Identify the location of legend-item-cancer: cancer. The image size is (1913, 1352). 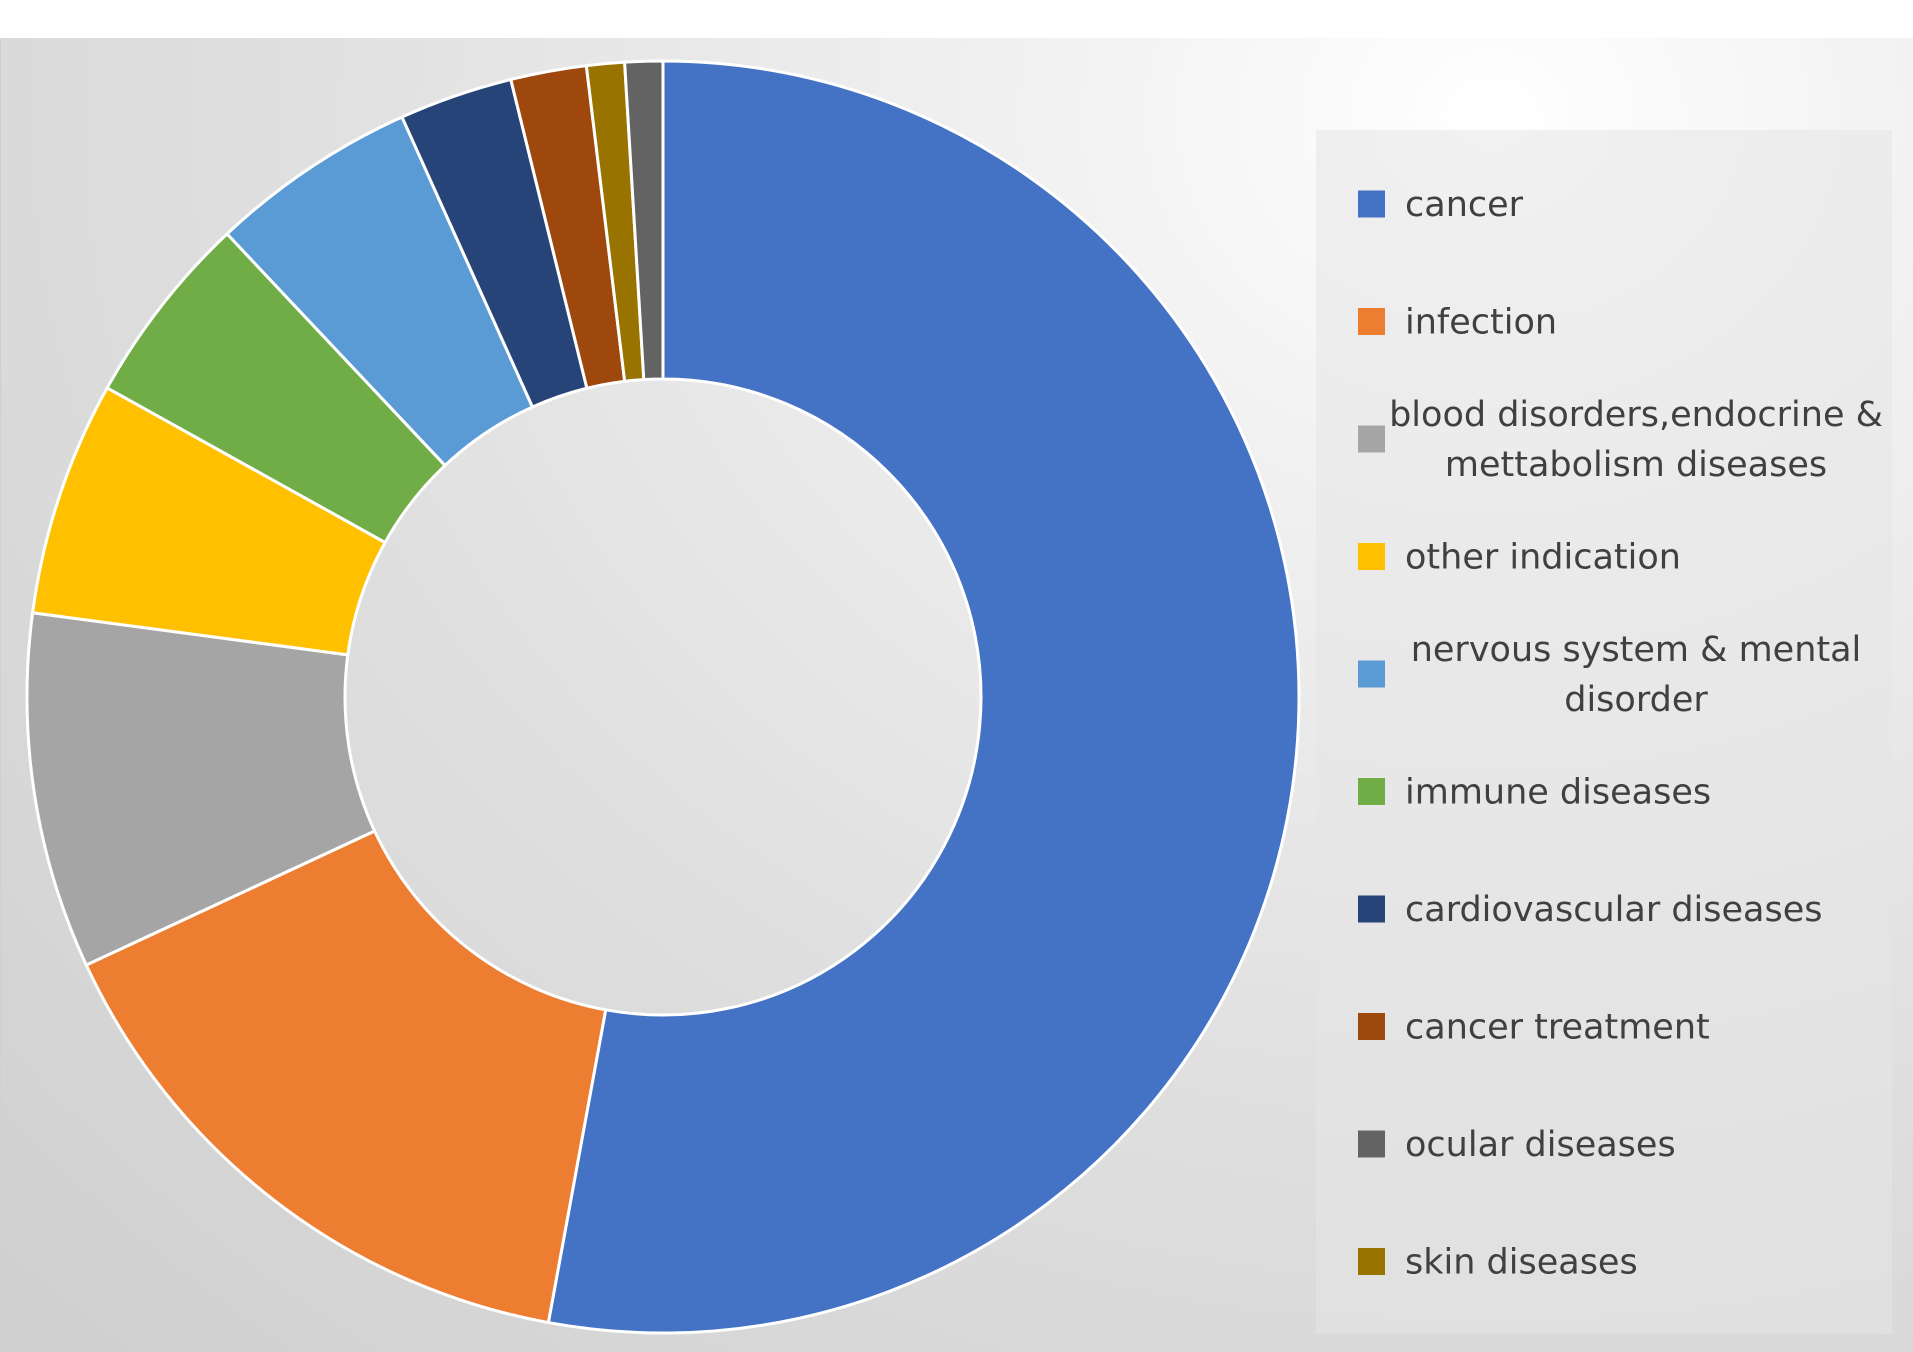
(1441, 205).